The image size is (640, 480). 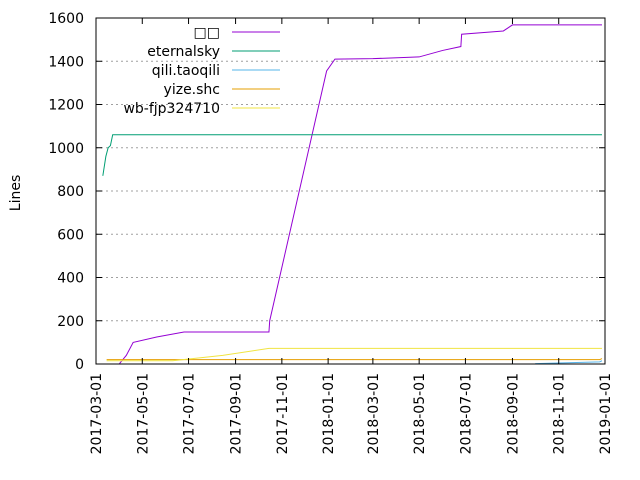 What do you see at coordinates (374, 413) in the screenshot?
I see `x-tick-label: 2018-03-01` at bounding box center [374, 413].